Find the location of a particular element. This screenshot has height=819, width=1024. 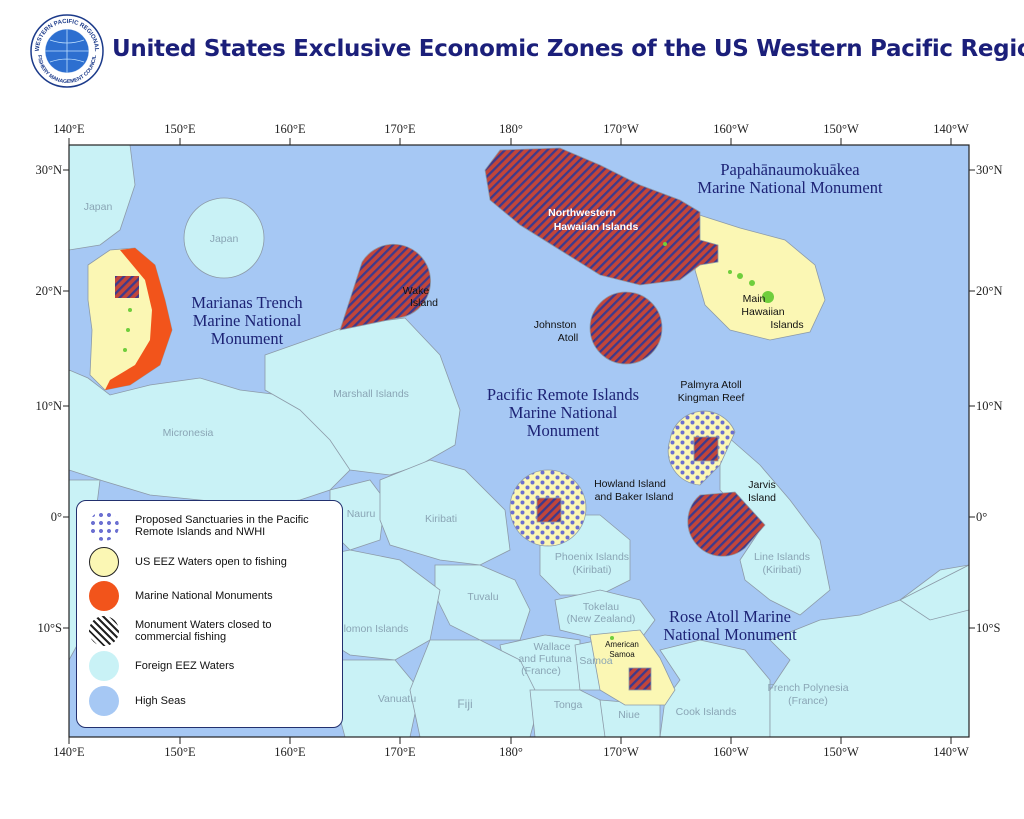

wake-label: Wake Island is located at coordinates (420, 297).